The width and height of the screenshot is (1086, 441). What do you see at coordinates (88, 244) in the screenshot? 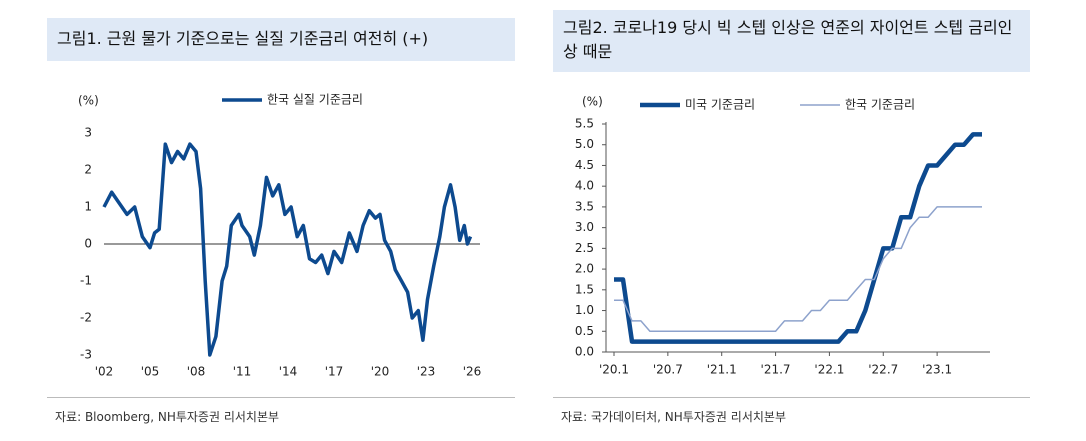
I see `y-tick-label: 0` at bounding box center [88, 244].